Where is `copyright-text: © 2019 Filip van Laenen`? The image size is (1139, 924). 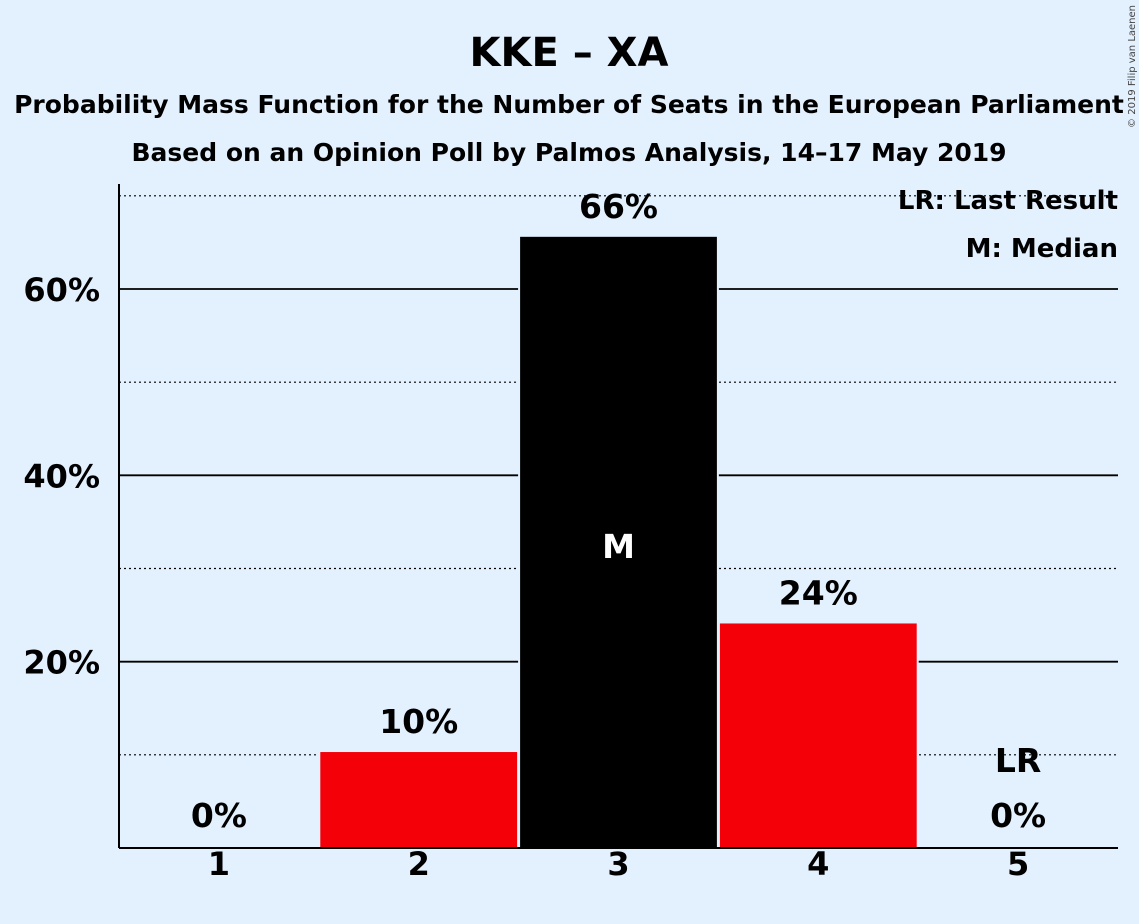
copyright-text: © 2019 Filip van Laenen is located at coordinates (1132, 66).